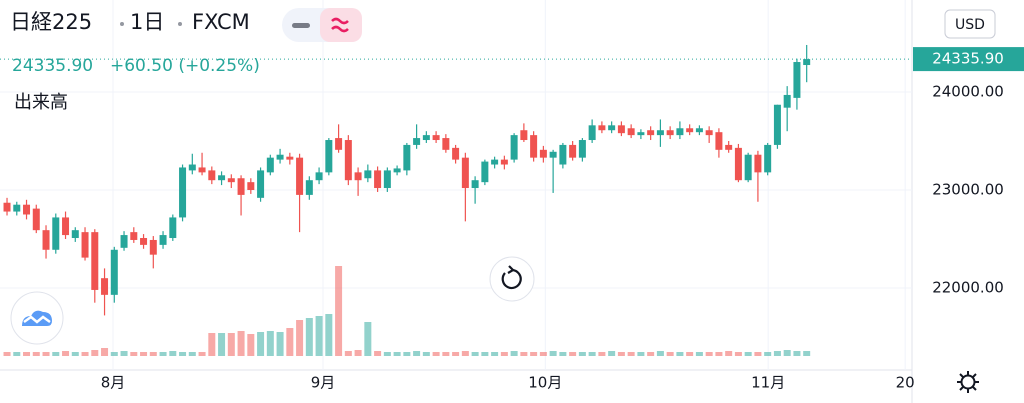  I want to click on currency-button, so click(970, 24).